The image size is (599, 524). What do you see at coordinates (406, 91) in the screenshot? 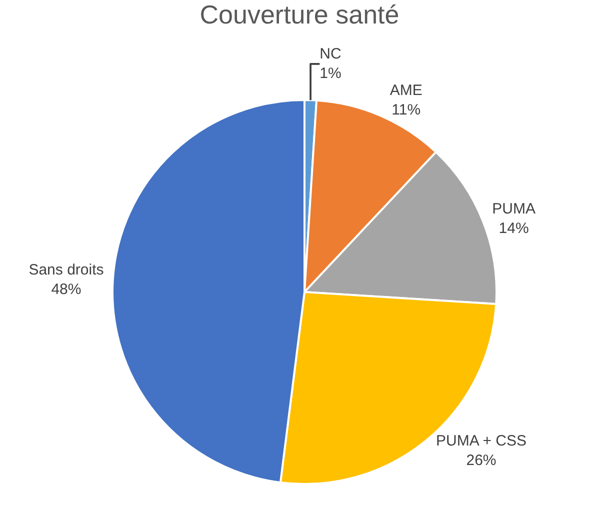
I see `slice-label: AME` at bounding box center [406, 91].